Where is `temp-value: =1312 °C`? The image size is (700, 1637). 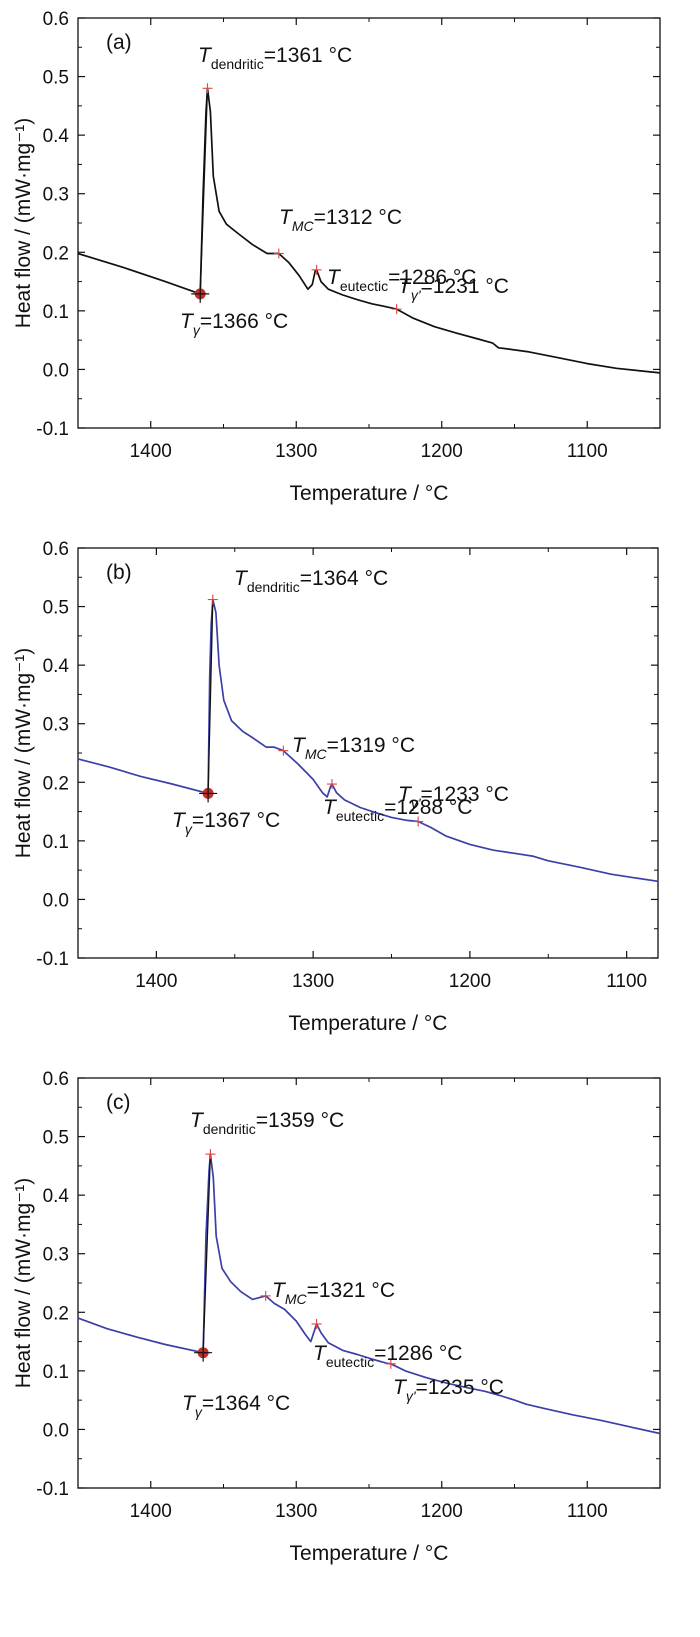
temp-value: =1312 °C is located at coordinates (358, 217).